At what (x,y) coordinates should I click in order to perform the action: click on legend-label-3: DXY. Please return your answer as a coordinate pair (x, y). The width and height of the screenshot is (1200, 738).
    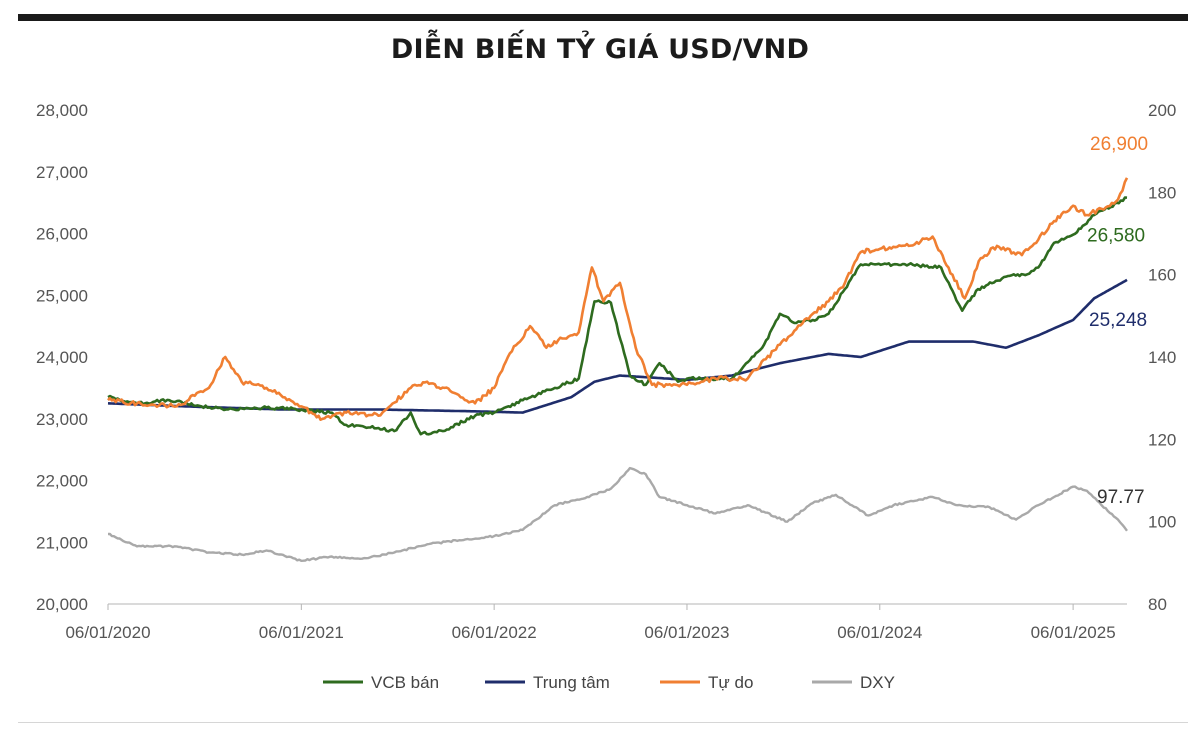
    Looking at the image, I should click on (877, 682).